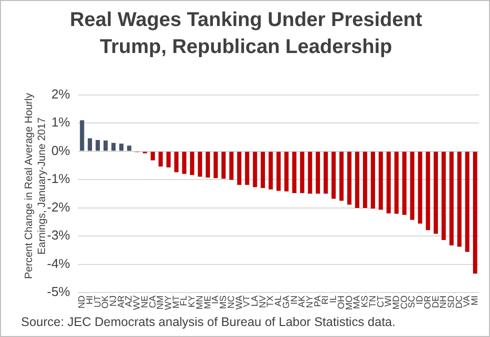 Image resolution: width=490 pixels, height=337 pixels. Describe the element at coordinates (191, 302) in the screenshot. I see `x-tick-label: KY` at that location.